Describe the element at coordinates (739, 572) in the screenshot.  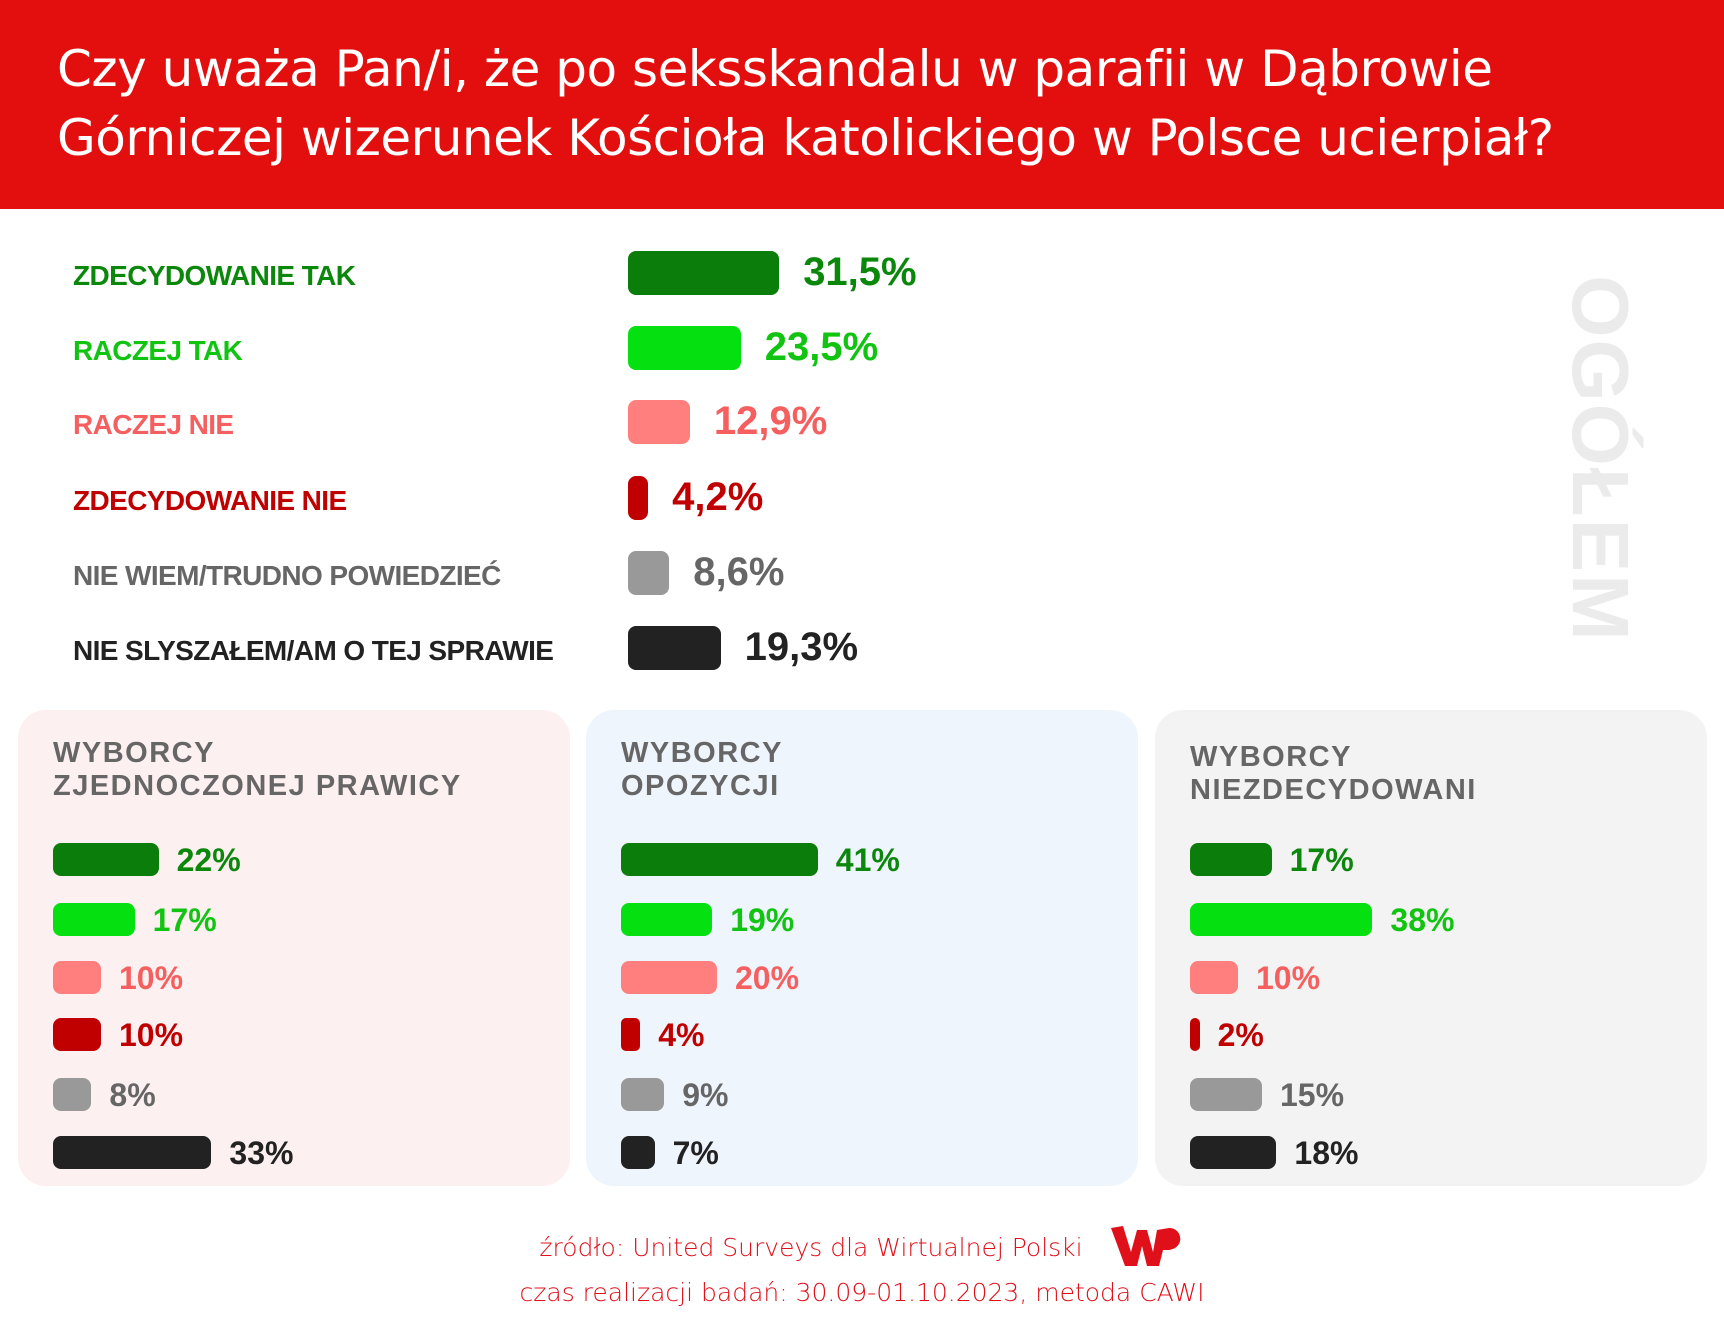
I see `overall-value-label: 8,6%` at that location.